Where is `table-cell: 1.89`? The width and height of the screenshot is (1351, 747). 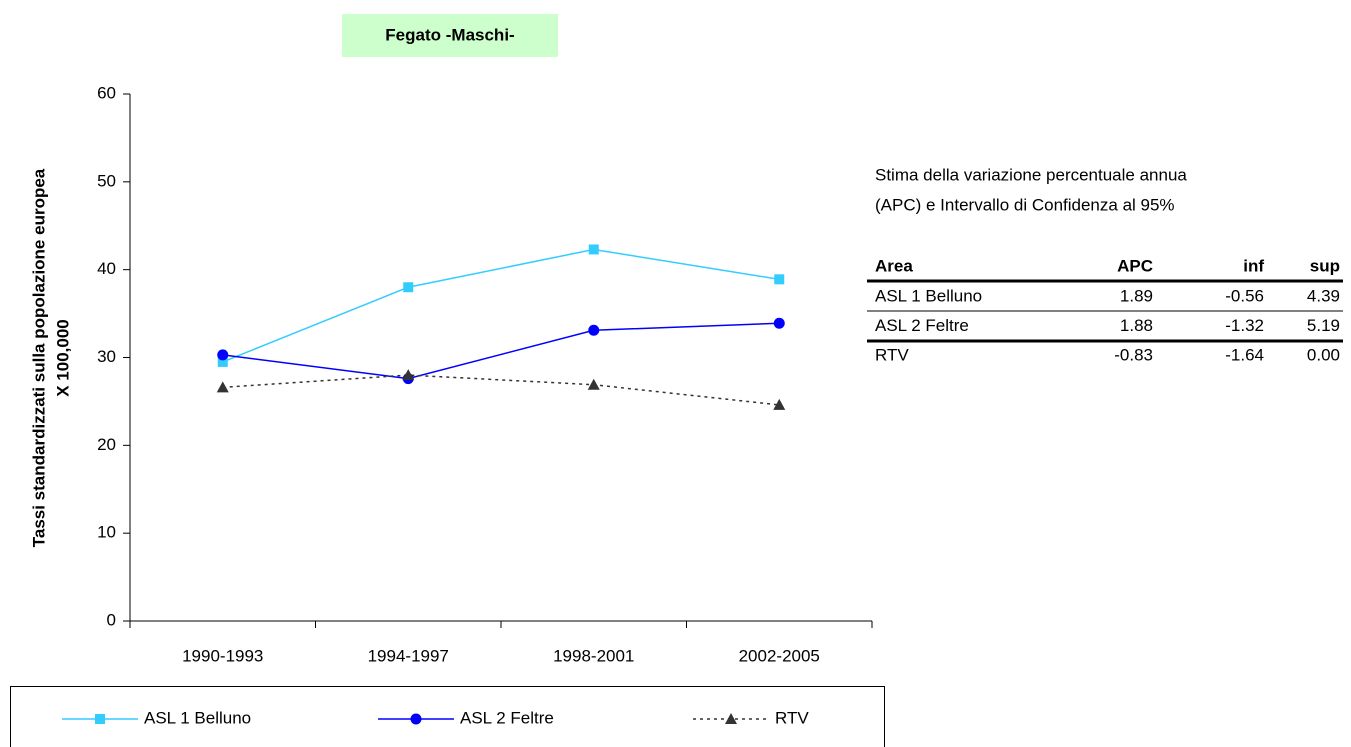
table-cell: 1.89 is located at coordinates (1136, 295).